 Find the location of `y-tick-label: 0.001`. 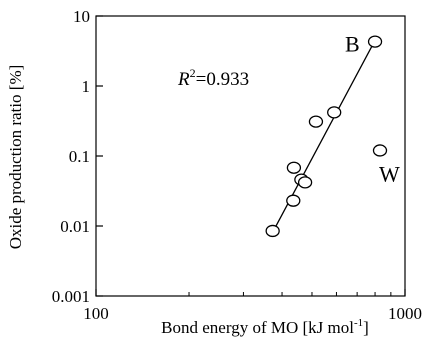

y-tick-label: 0.001 is located at coordinates (71, 296).